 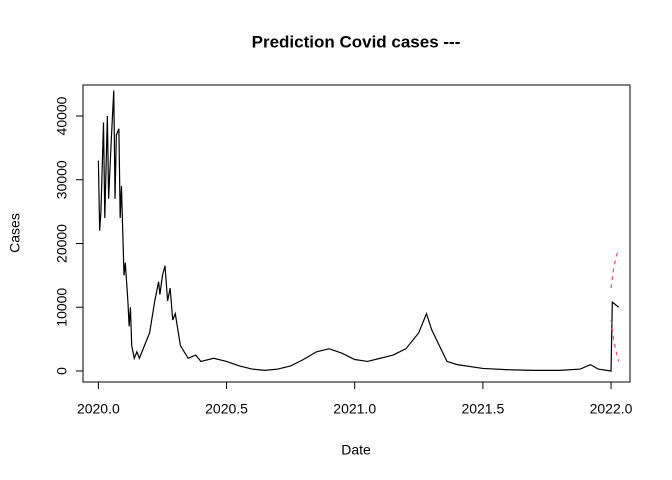 What do you see at coordinates (62, 243) in the screenshot?
I see `y-tick-label: 20000` at bounding box center [62, 243].